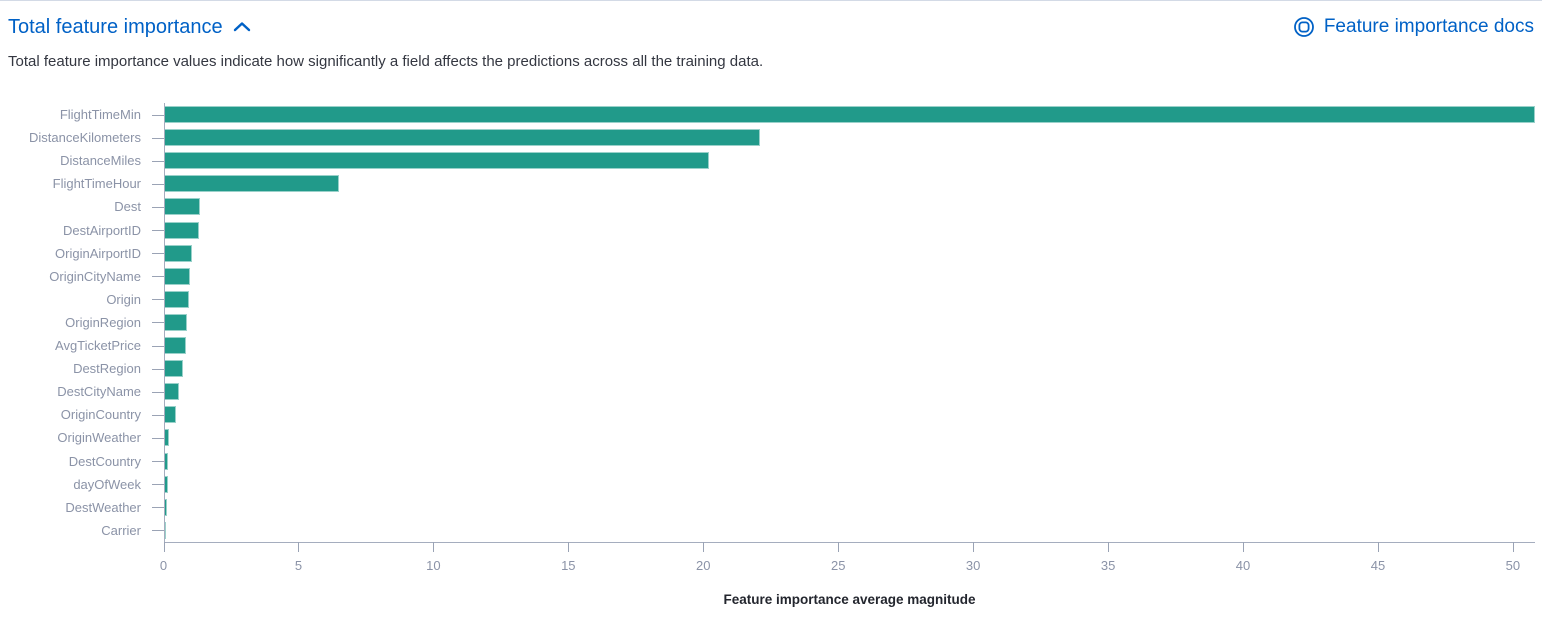 This screenshot has height=618, width=1542. What do you see at coordinates (104, 461) in the screenshot?
I see `y-axis-label: DestCountry` at bounding box center [104, 461].